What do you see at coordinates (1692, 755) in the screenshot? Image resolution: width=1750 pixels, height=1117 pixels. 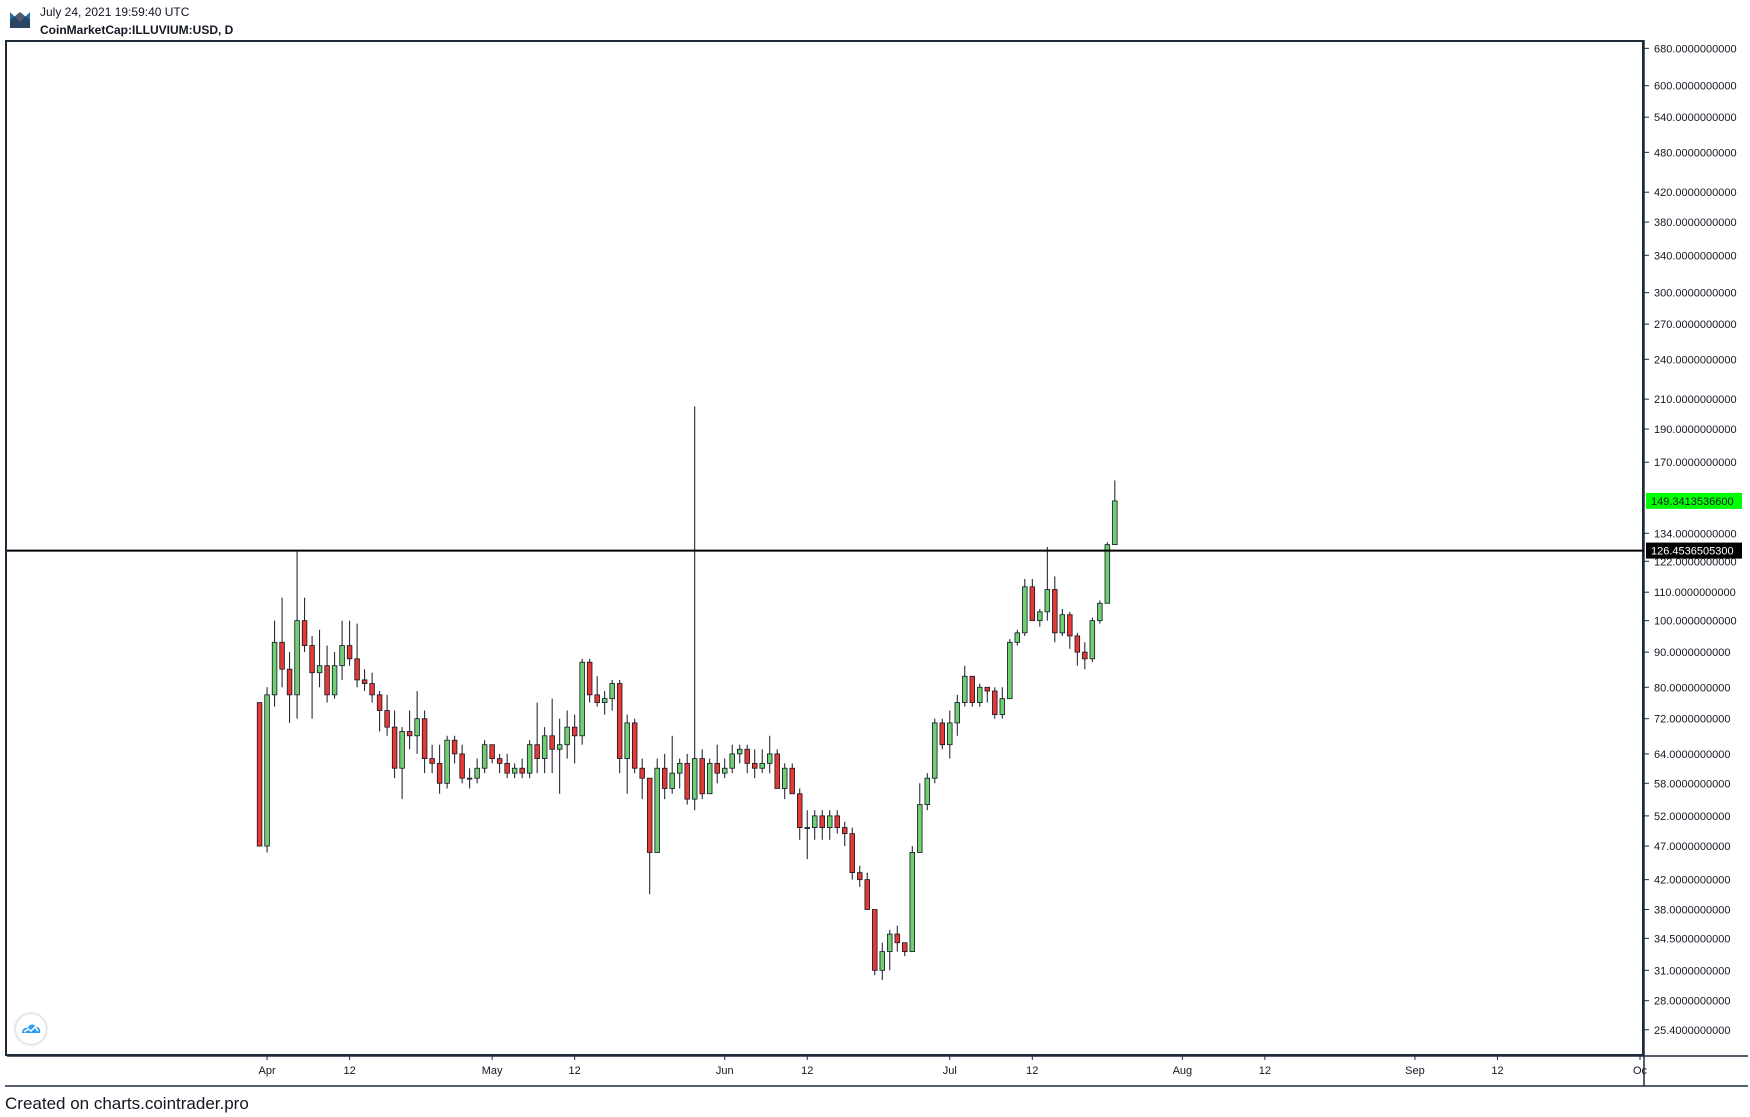 I see `price-tick-label: 64.0000000000` at bounding box center [1692, 755].